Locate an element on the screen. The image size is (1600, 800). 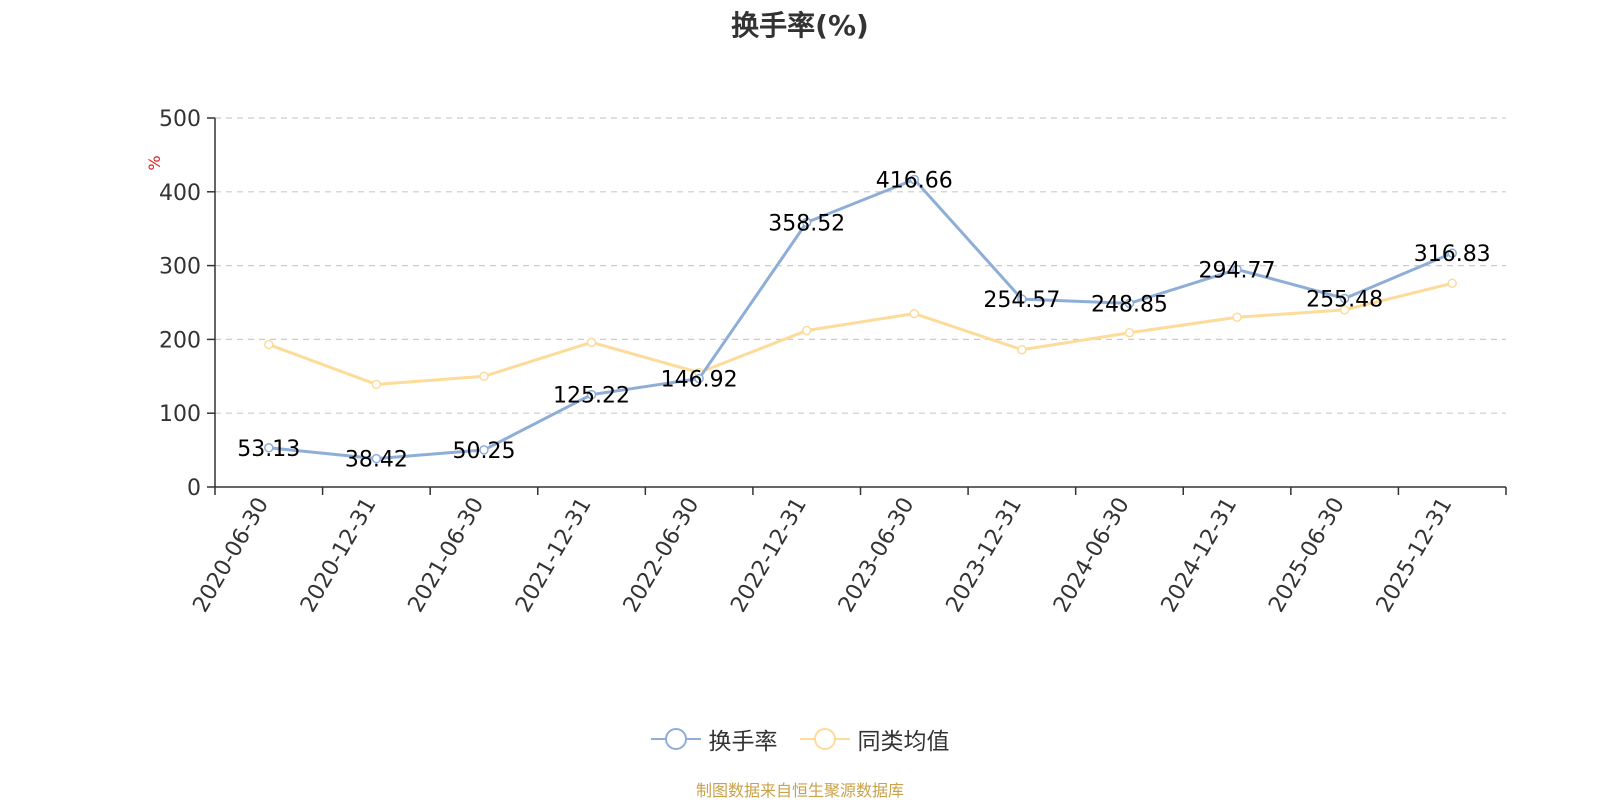
data-label: 125.22 is located at coordinates (591, 396).